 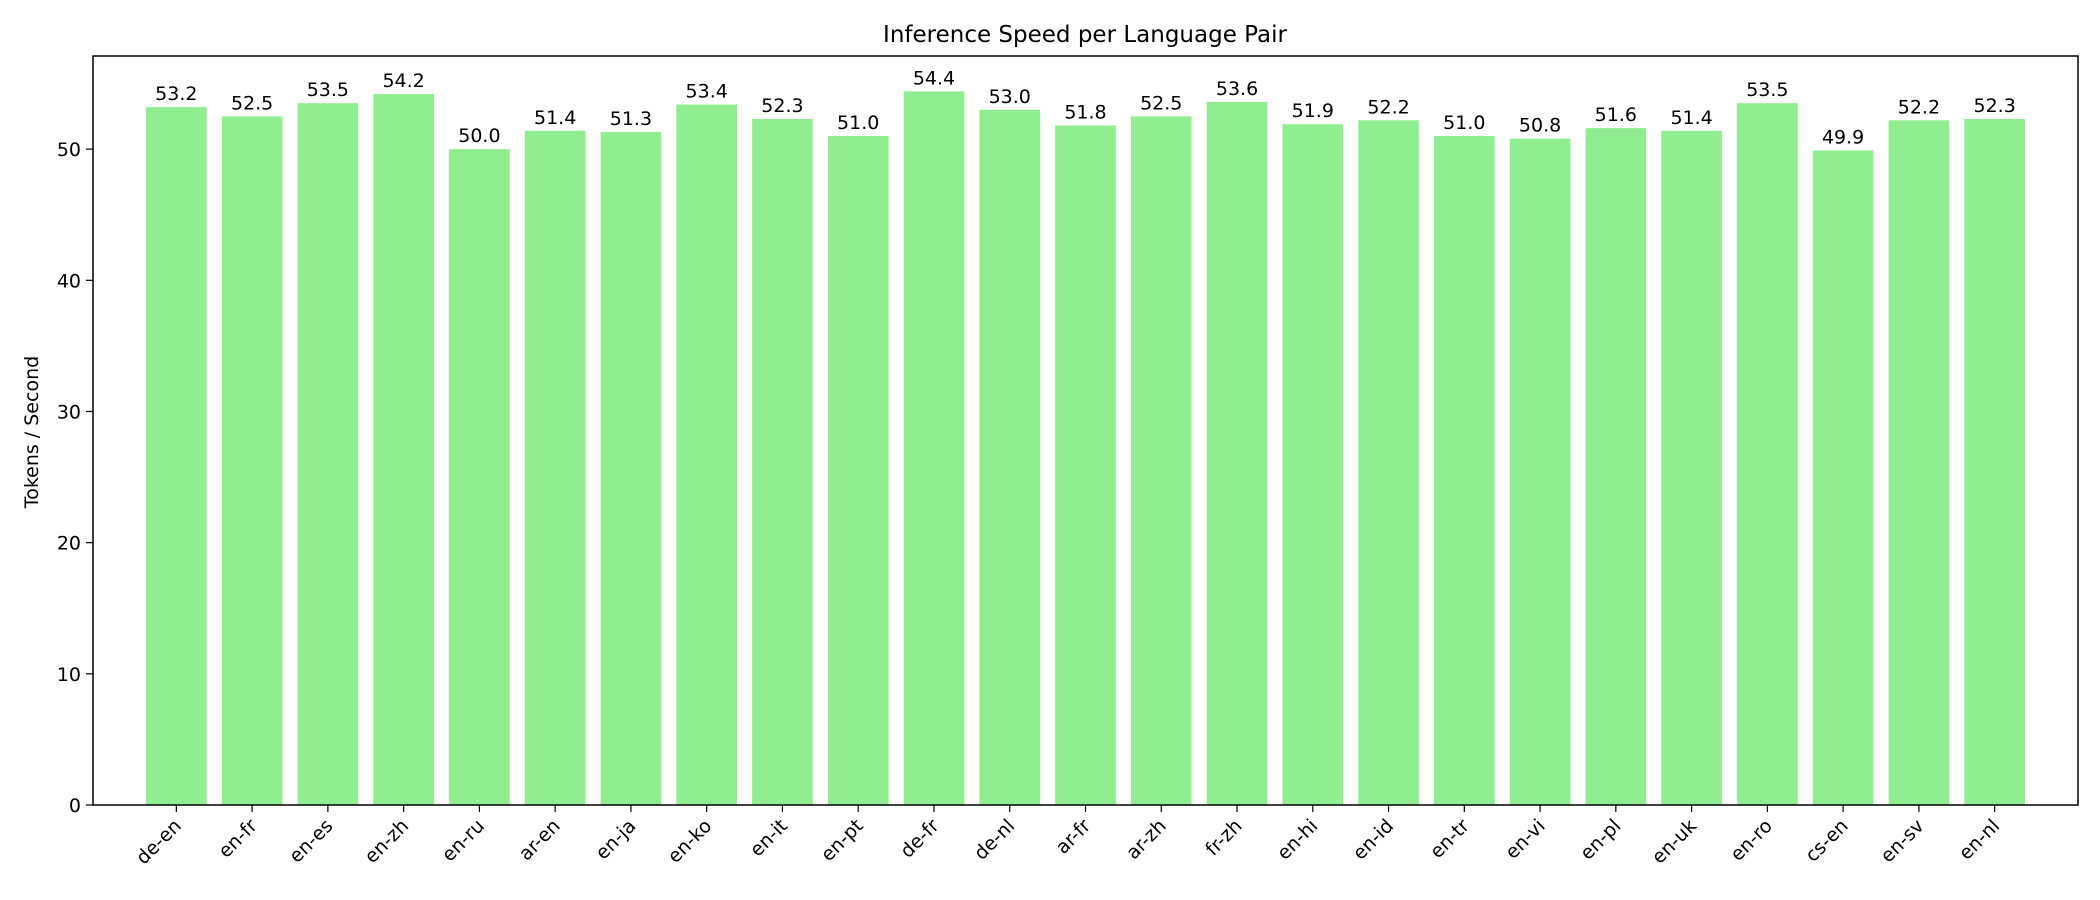 I want to click on x-tick-label: de-fr, so click(x=920, y=839).